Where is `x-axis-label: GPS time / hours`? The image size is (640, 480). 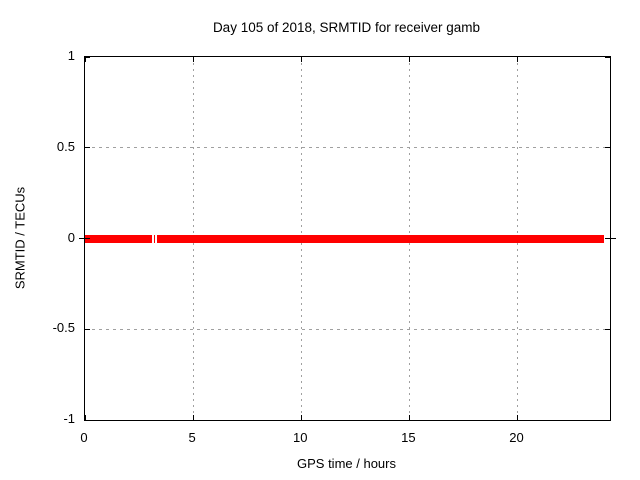 x-axis-label: GPS time / hours is located at coordinates (346, 463).